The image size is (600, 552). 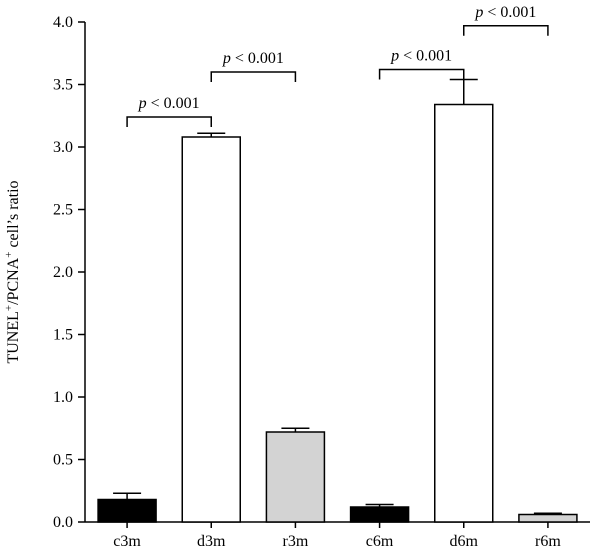 What do you see at coordinates (548, 518) in the screenshot?
I see `bar-r6m` at bounding box center [548, 518].